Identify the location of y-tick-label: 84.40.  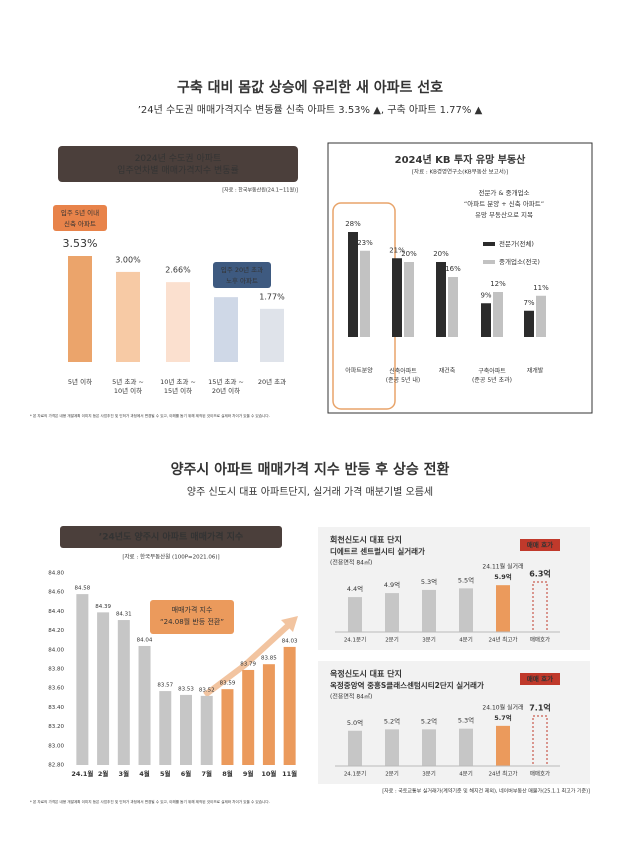
(56, 612).